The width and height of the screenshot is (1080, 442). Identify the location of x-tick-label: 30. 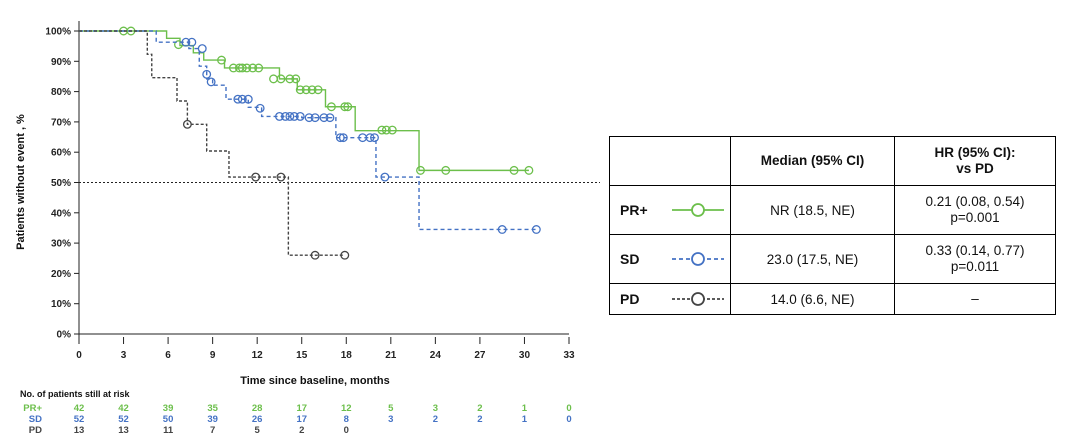
(525, 355).